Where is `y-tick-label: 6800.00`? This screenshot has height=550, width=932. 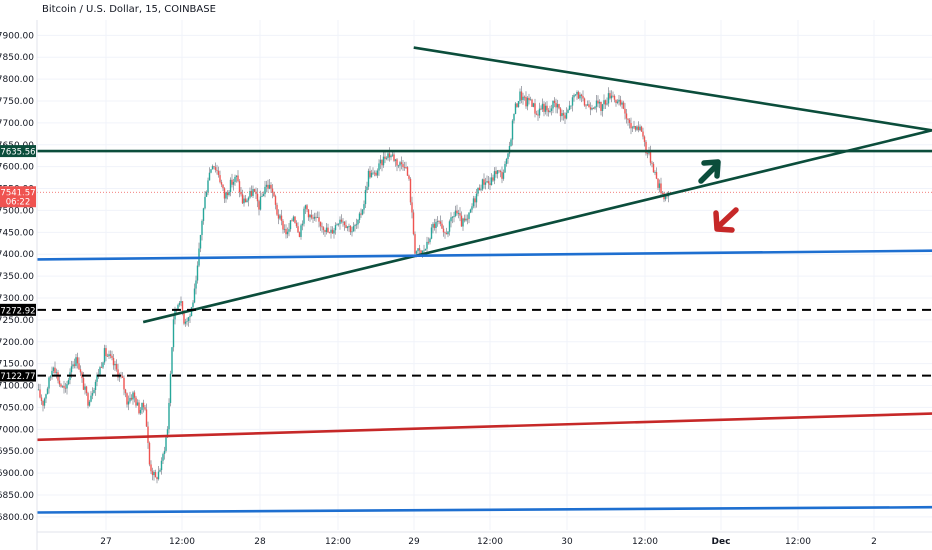
y-tick-label: 6800.00 is located at coordinates (17, 518).